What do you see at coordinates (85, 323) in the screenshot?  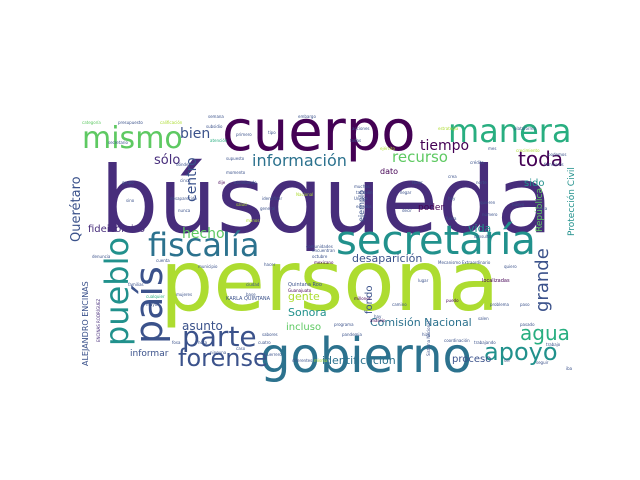 I see `word-alejandro: ALEJANDRO ENCINAS` at bounding box center [85, 323].